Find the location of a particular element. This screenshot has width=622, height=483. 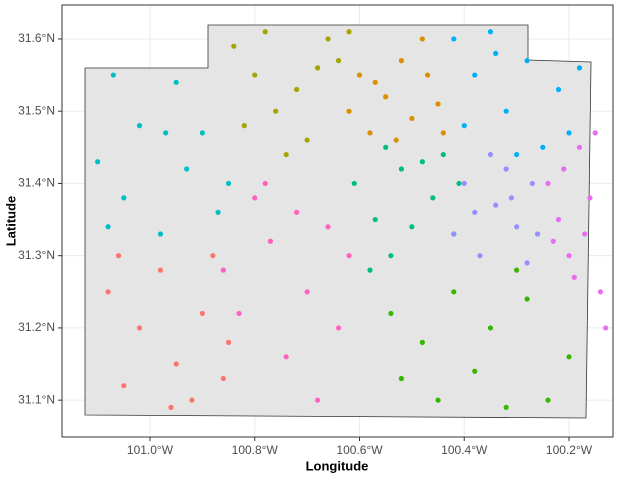

y-tick-label: 31.5°N is located at coordinates (36, 110).